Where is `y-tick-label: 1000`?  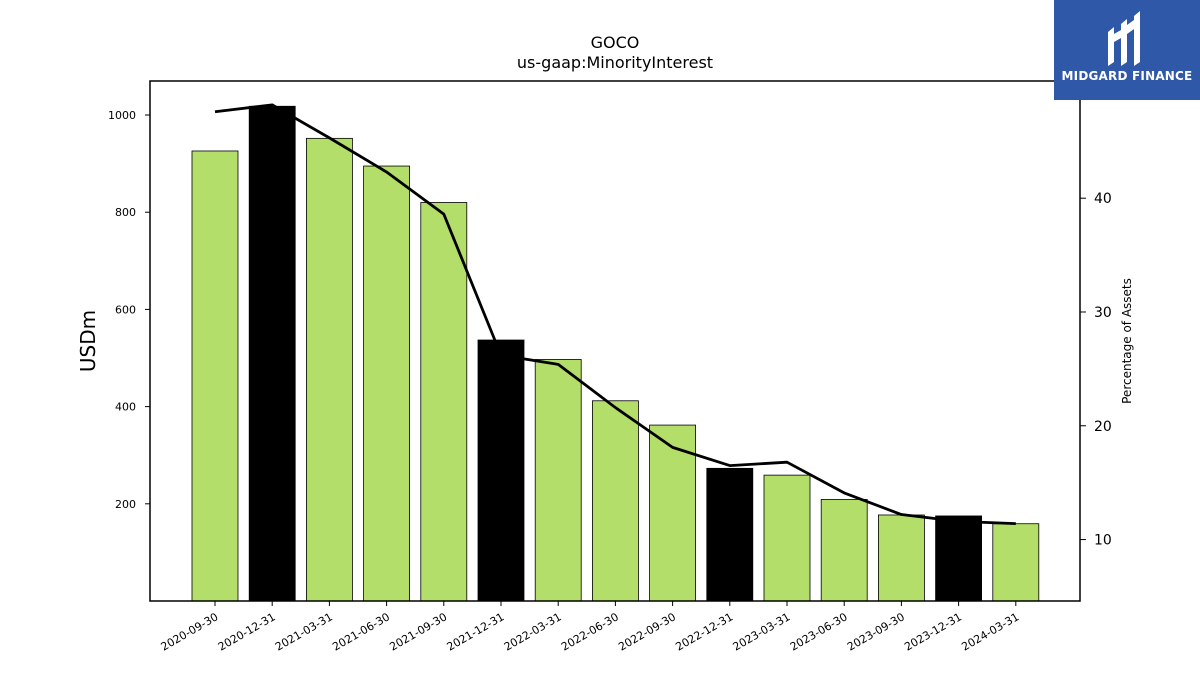
y-tick-label: 1000 is located at coordinates (122, 115).